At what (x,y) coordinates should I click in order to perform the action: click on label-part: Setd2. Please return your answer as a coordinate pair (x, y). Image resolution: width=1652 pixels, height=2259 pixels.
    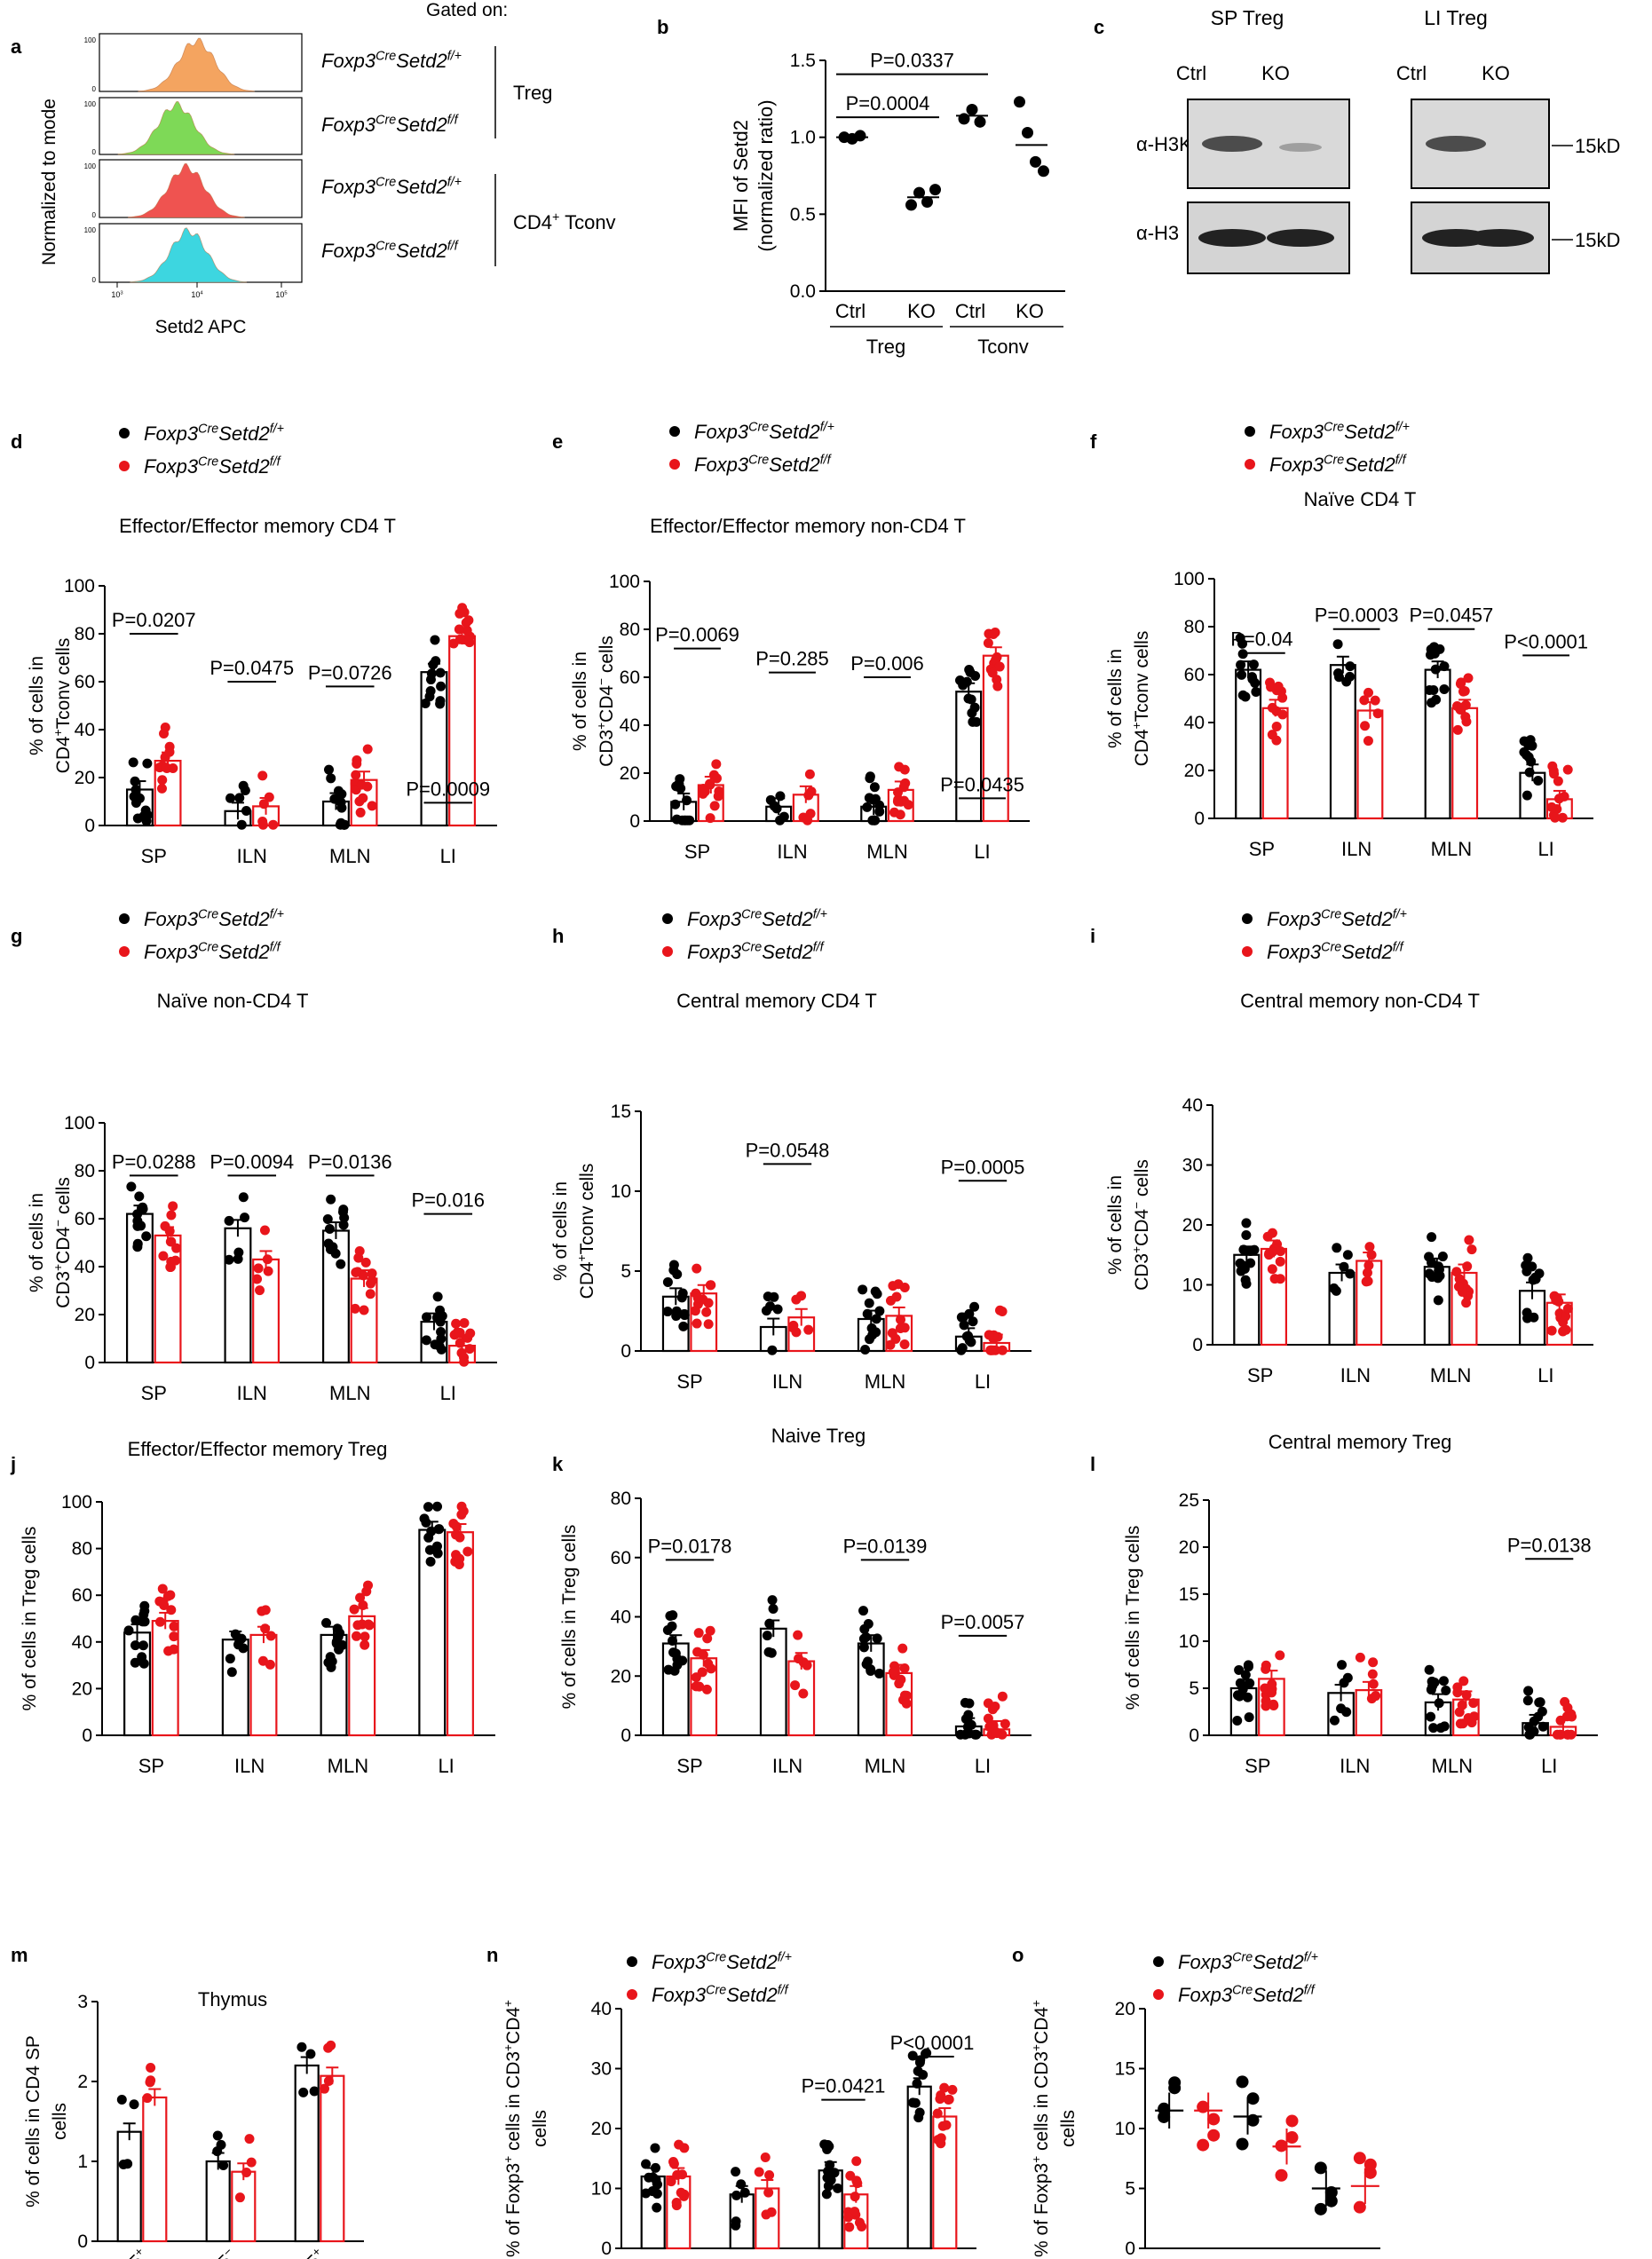
    Looking at the image, I should click on (1367, 919).